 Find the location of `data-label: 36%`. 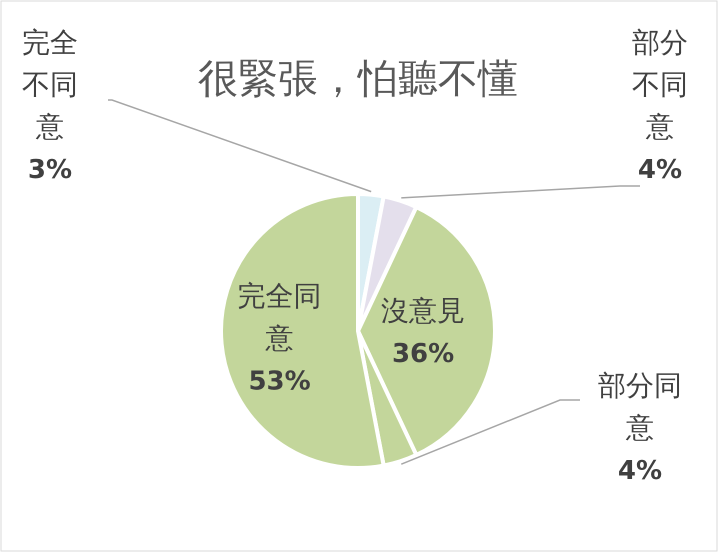

data-label: 36% is located at coordinates (423, 354).